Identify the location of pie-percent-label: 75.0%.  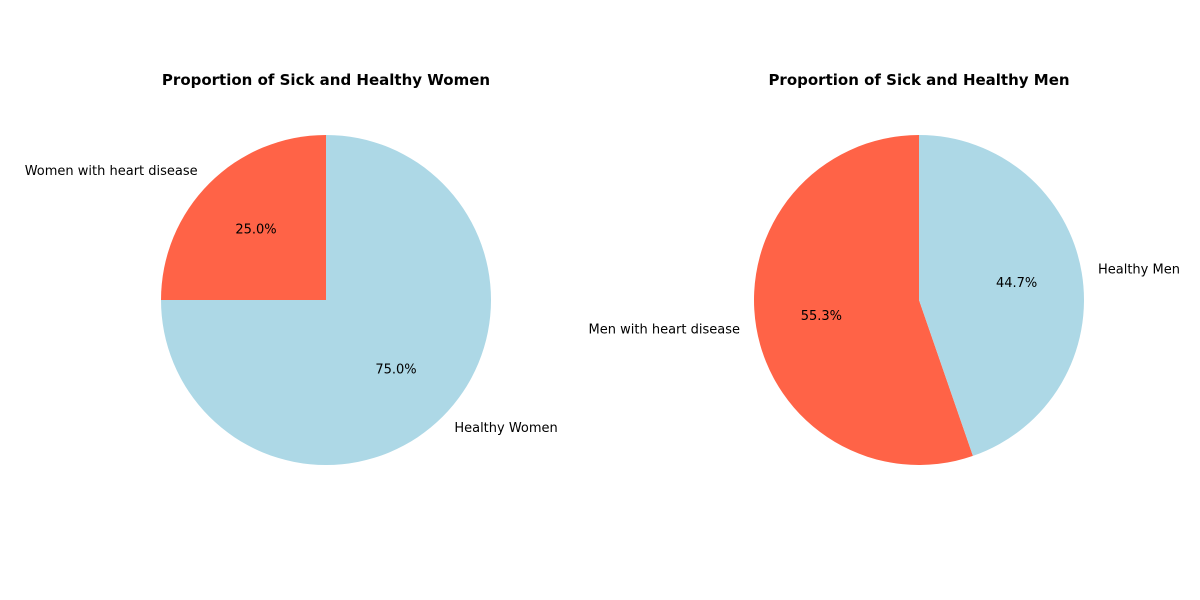
(395, 370).